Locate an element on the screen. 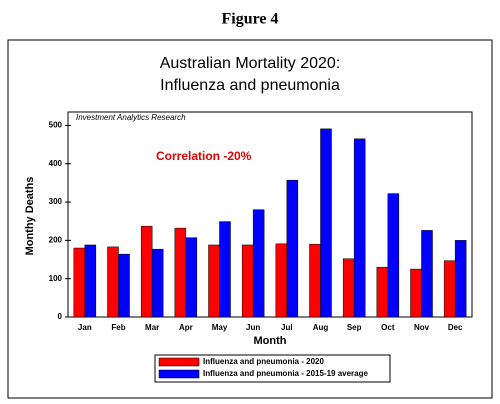 The width and height of the screenshot is (500, 404). y-tick-label: 0 is located at coordinates (60, 316).